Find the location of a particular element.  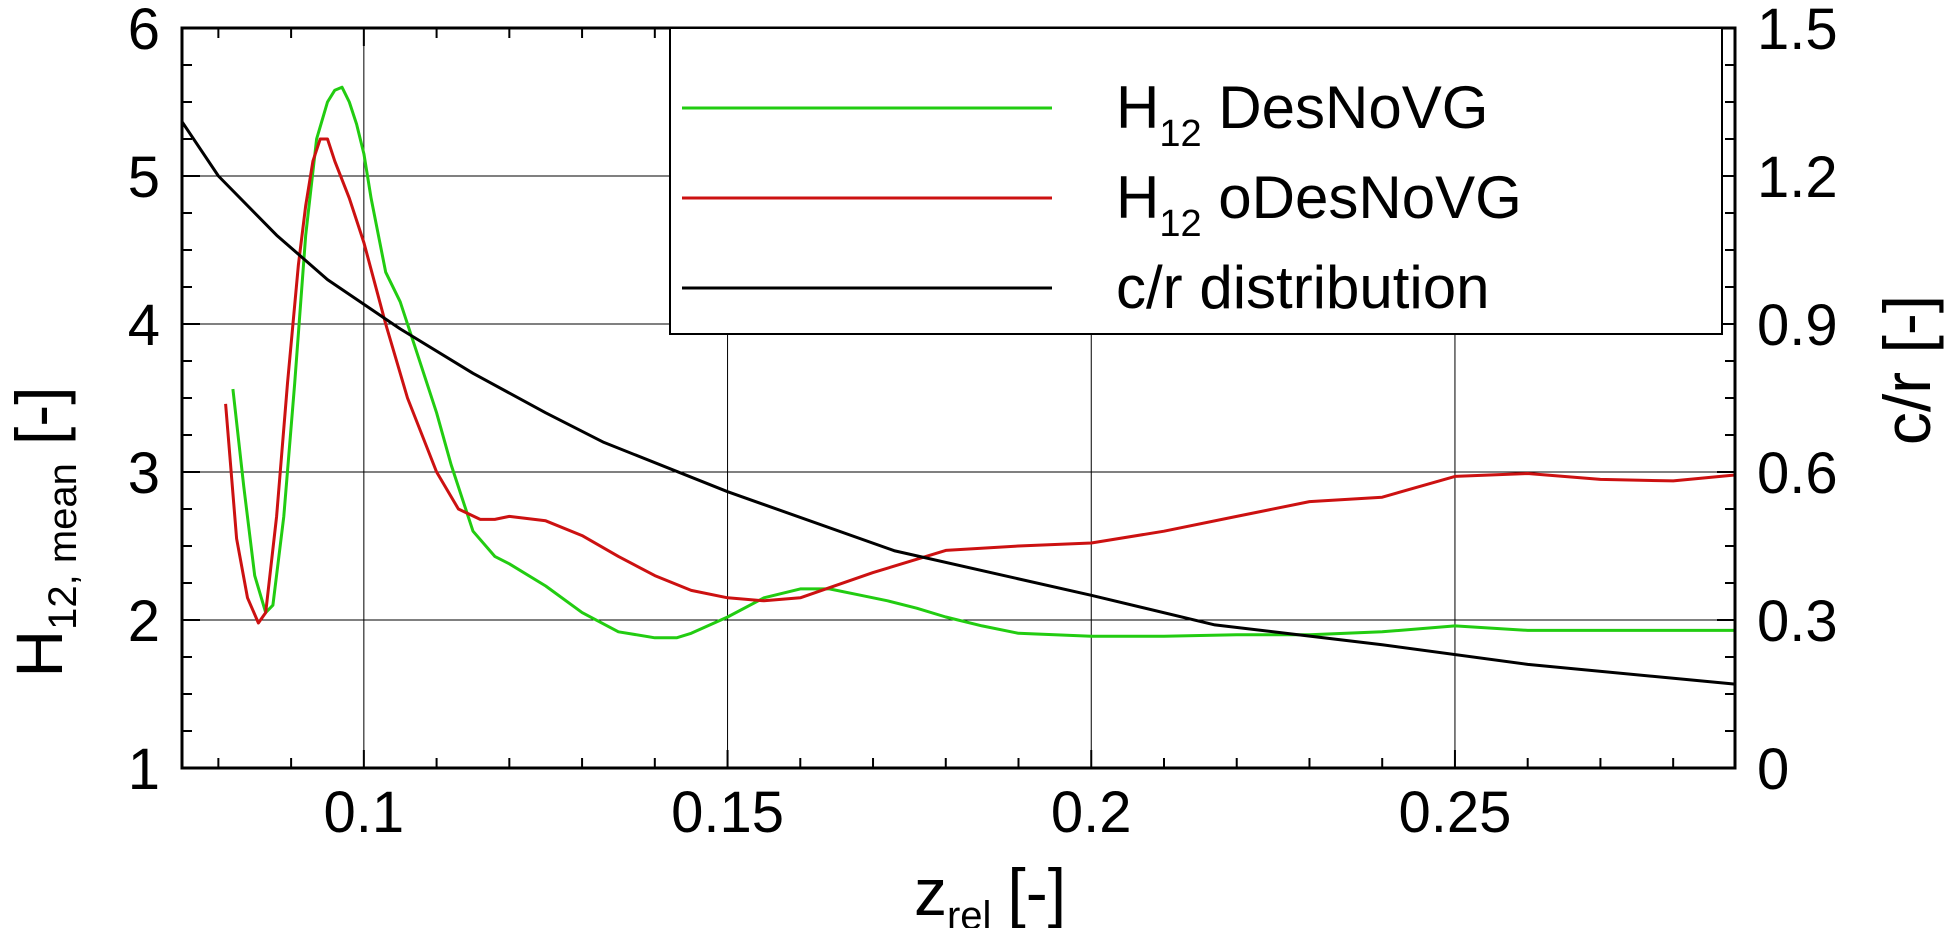

y-tick-label: 6 is located at coordinates (144, 31).